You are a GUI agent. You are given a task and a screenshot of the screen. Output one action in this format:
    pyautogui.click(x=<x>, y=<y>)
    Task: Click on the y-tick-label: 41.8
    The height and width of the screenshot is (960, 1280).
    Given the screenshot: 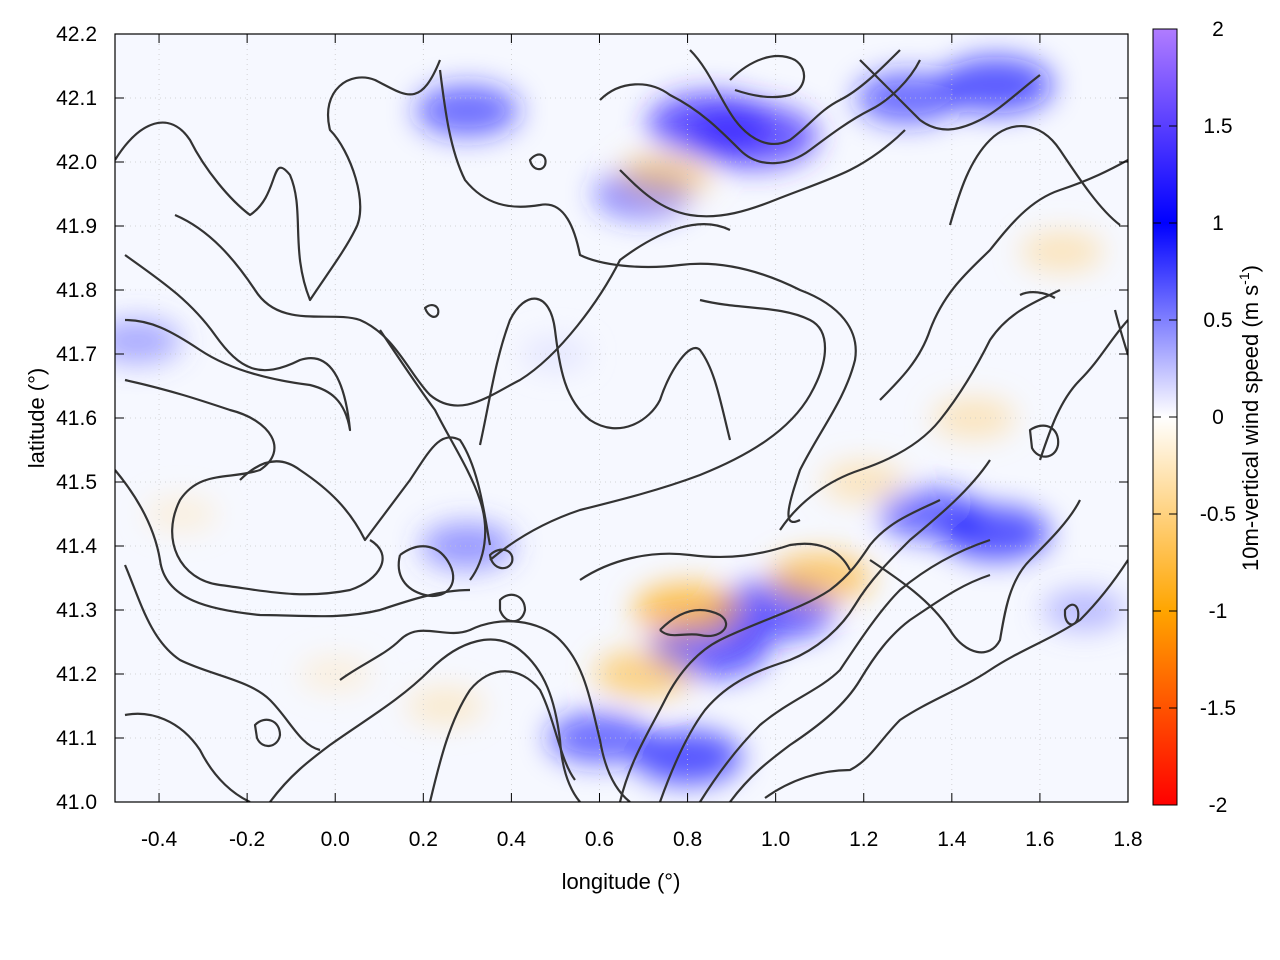 What is the action you would take?
    pyautogui.click(x=76, y=290)
    